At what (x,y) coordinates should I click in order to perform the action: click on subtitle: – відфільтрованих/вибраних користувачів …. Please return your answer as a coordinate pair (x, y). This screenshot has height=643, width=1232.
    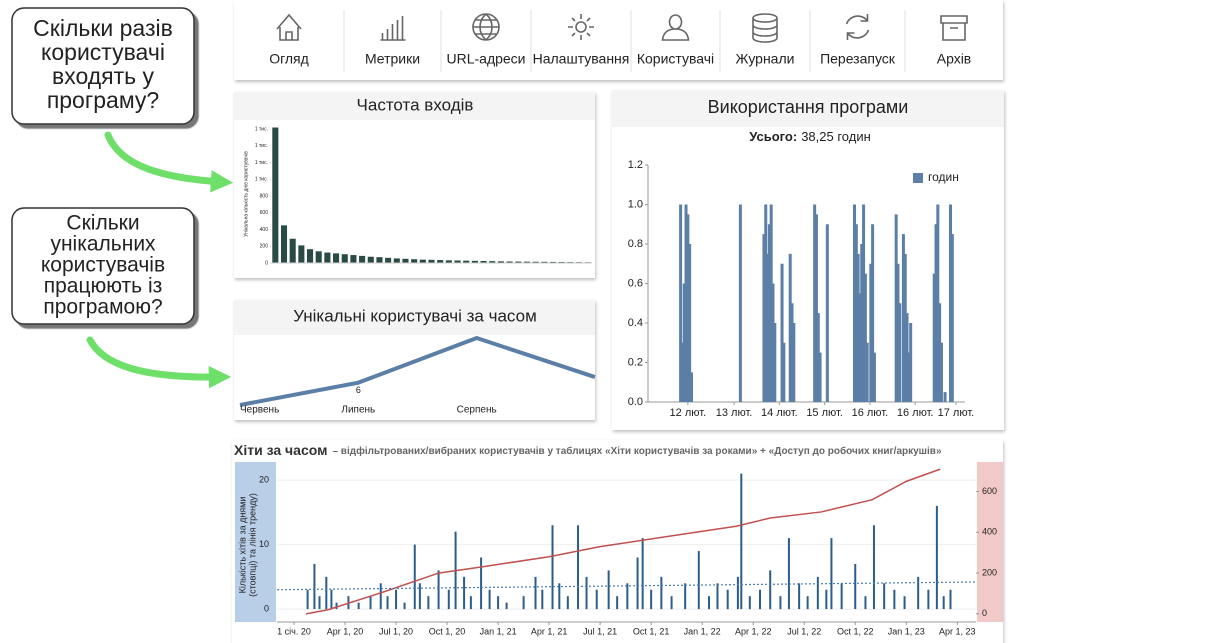
    Looking at the image, I should click on (636, 451).